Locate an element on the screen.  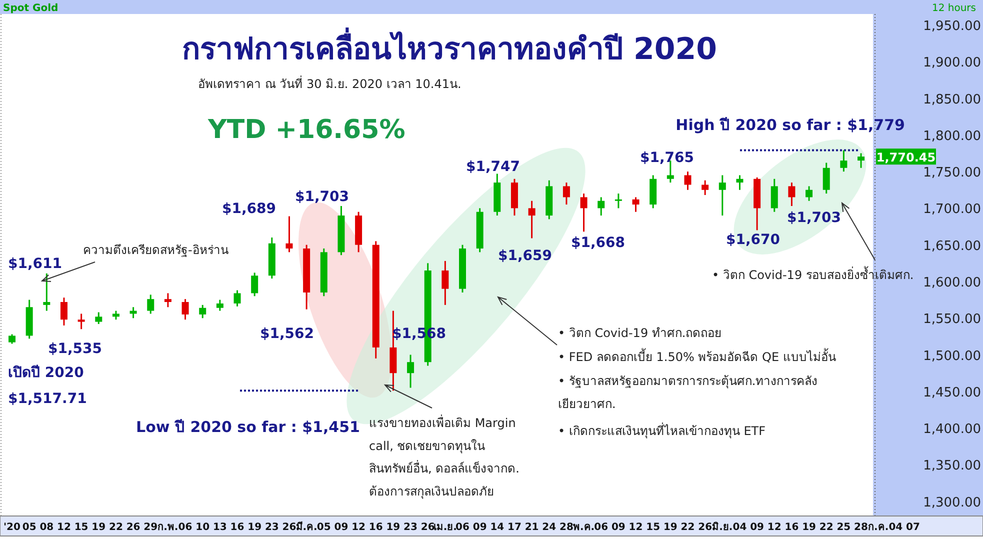
annotation: $1,517.71 is located at coordinates (47, 399).